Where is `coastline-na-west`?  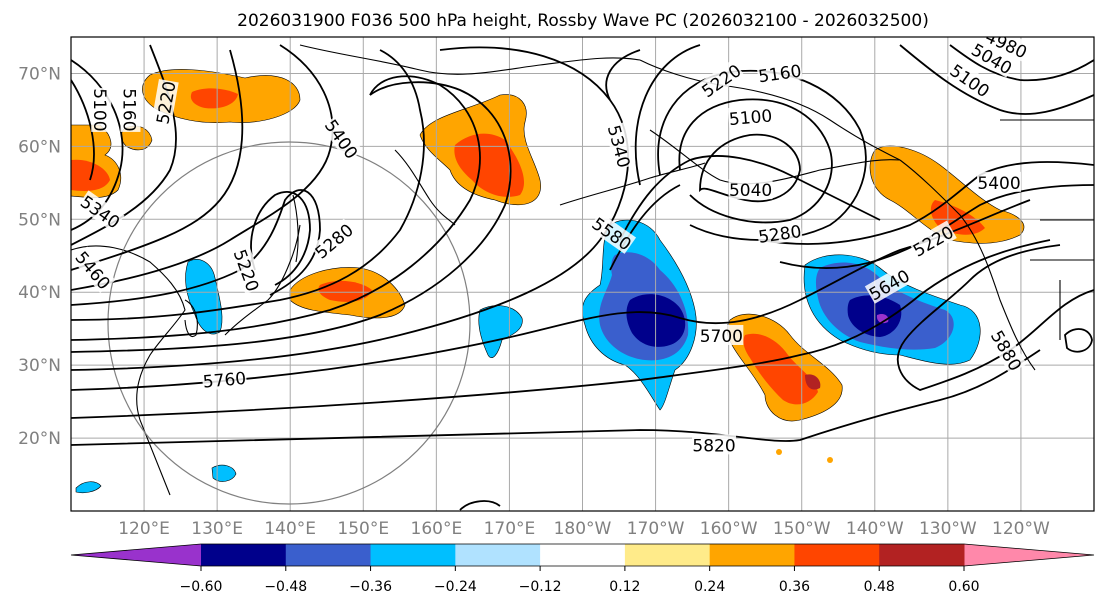
coastline-na-west is located at coordinates (967, 265).